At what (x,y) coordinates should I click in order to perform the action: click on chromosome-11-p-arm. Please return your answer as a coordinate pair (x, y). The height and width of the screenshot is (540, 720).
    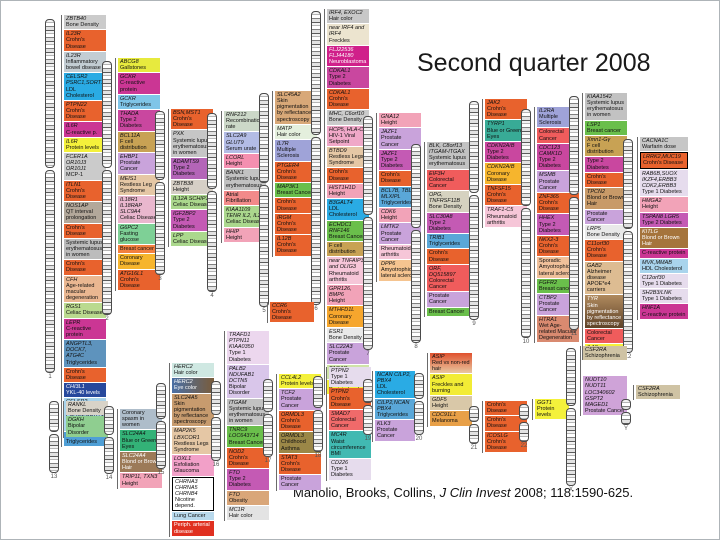
    Looking at the image, I should click on (574, 145).